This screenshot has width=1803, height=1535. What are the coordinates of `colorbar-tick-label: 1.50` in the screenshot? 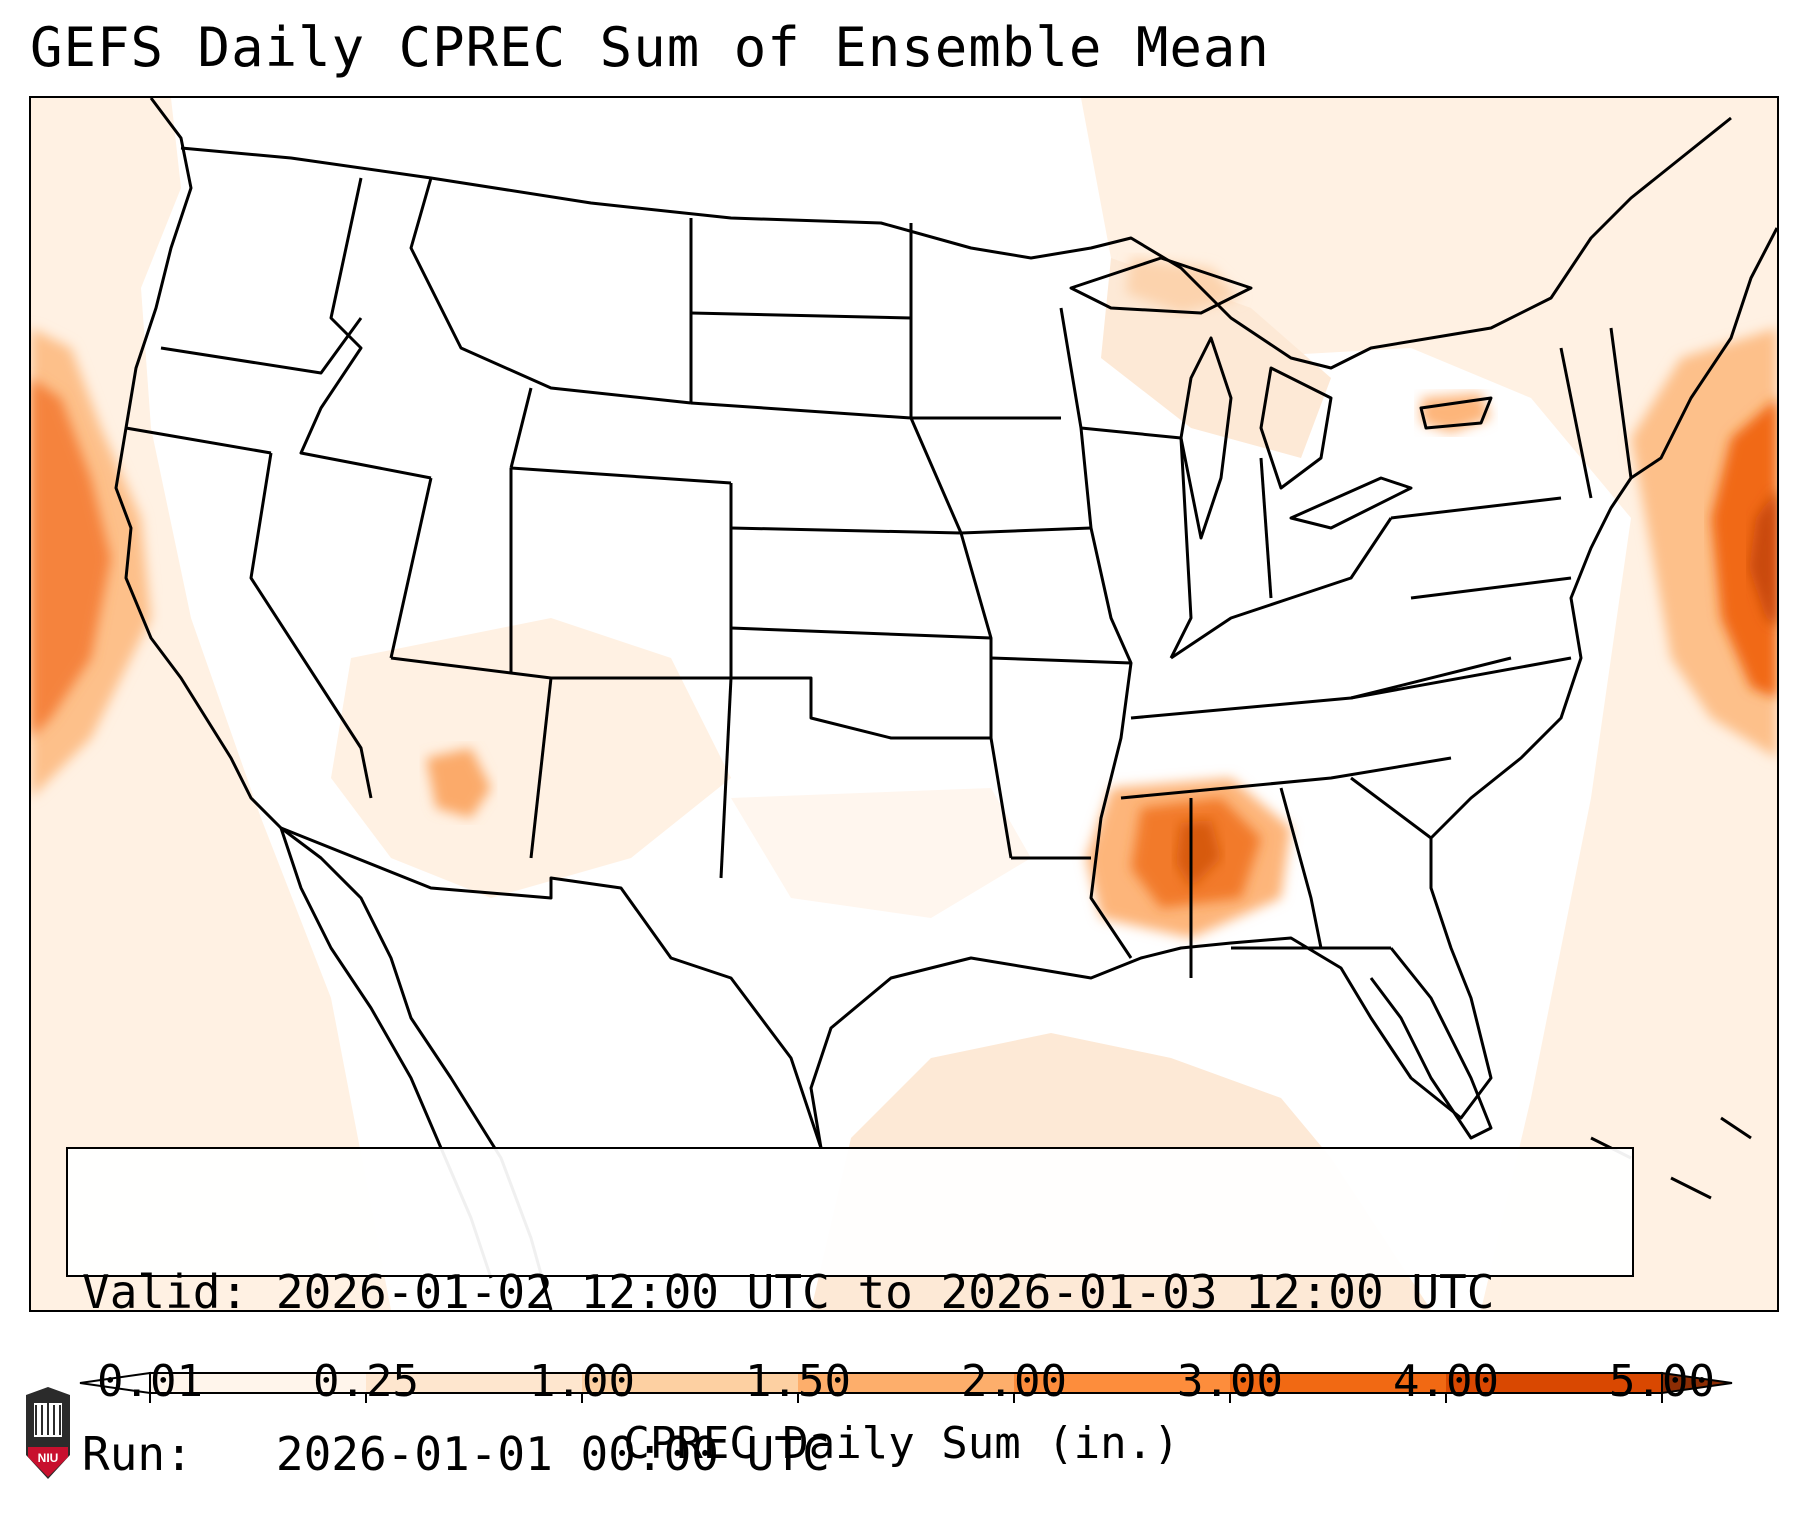 It's located at (798, 1381).